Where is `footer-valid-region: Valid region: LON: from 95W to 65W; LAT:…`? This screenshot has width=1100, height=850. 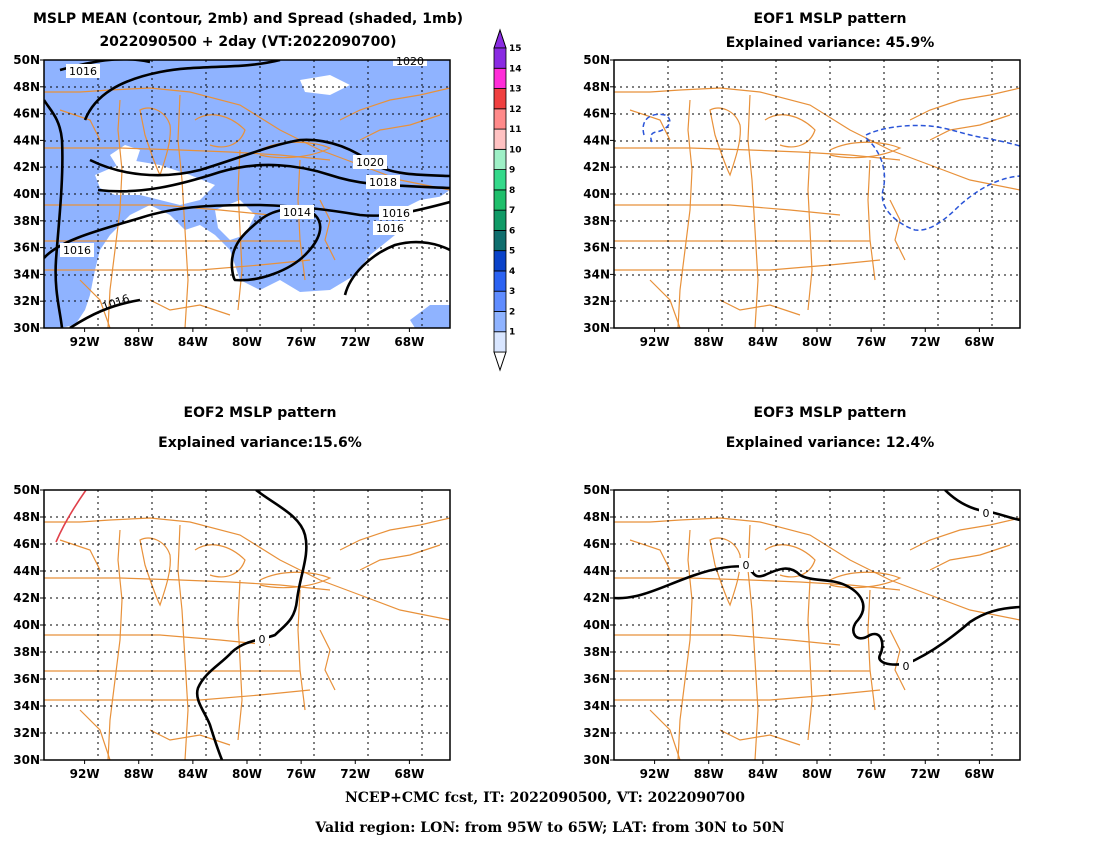 footer-valid-region: Valid region: LON: from 95W to 65W; LAT:… is located at coordinates (549, 828).